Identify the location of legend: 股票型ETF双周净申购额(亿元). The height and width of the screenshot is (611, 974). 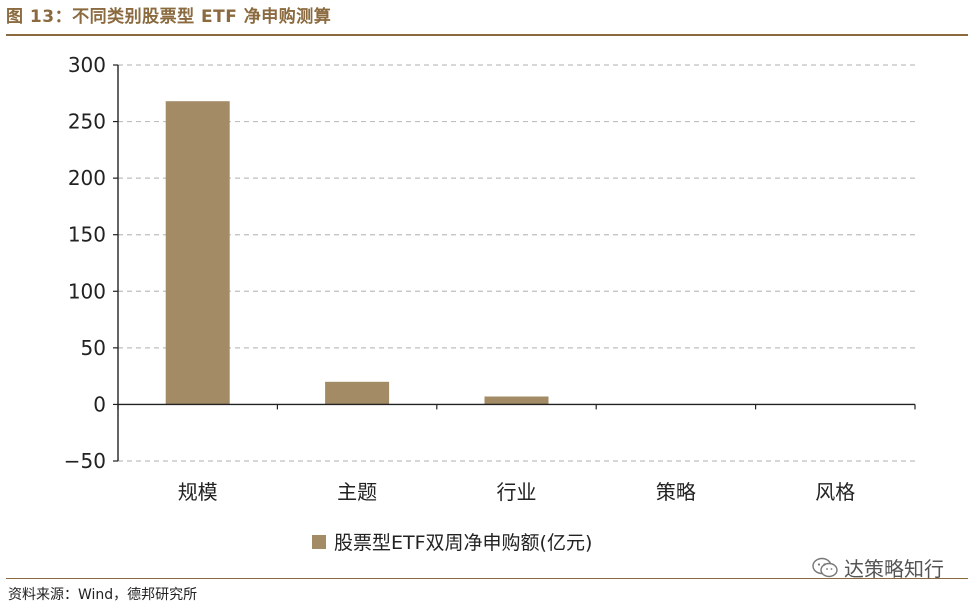
(452, 541).